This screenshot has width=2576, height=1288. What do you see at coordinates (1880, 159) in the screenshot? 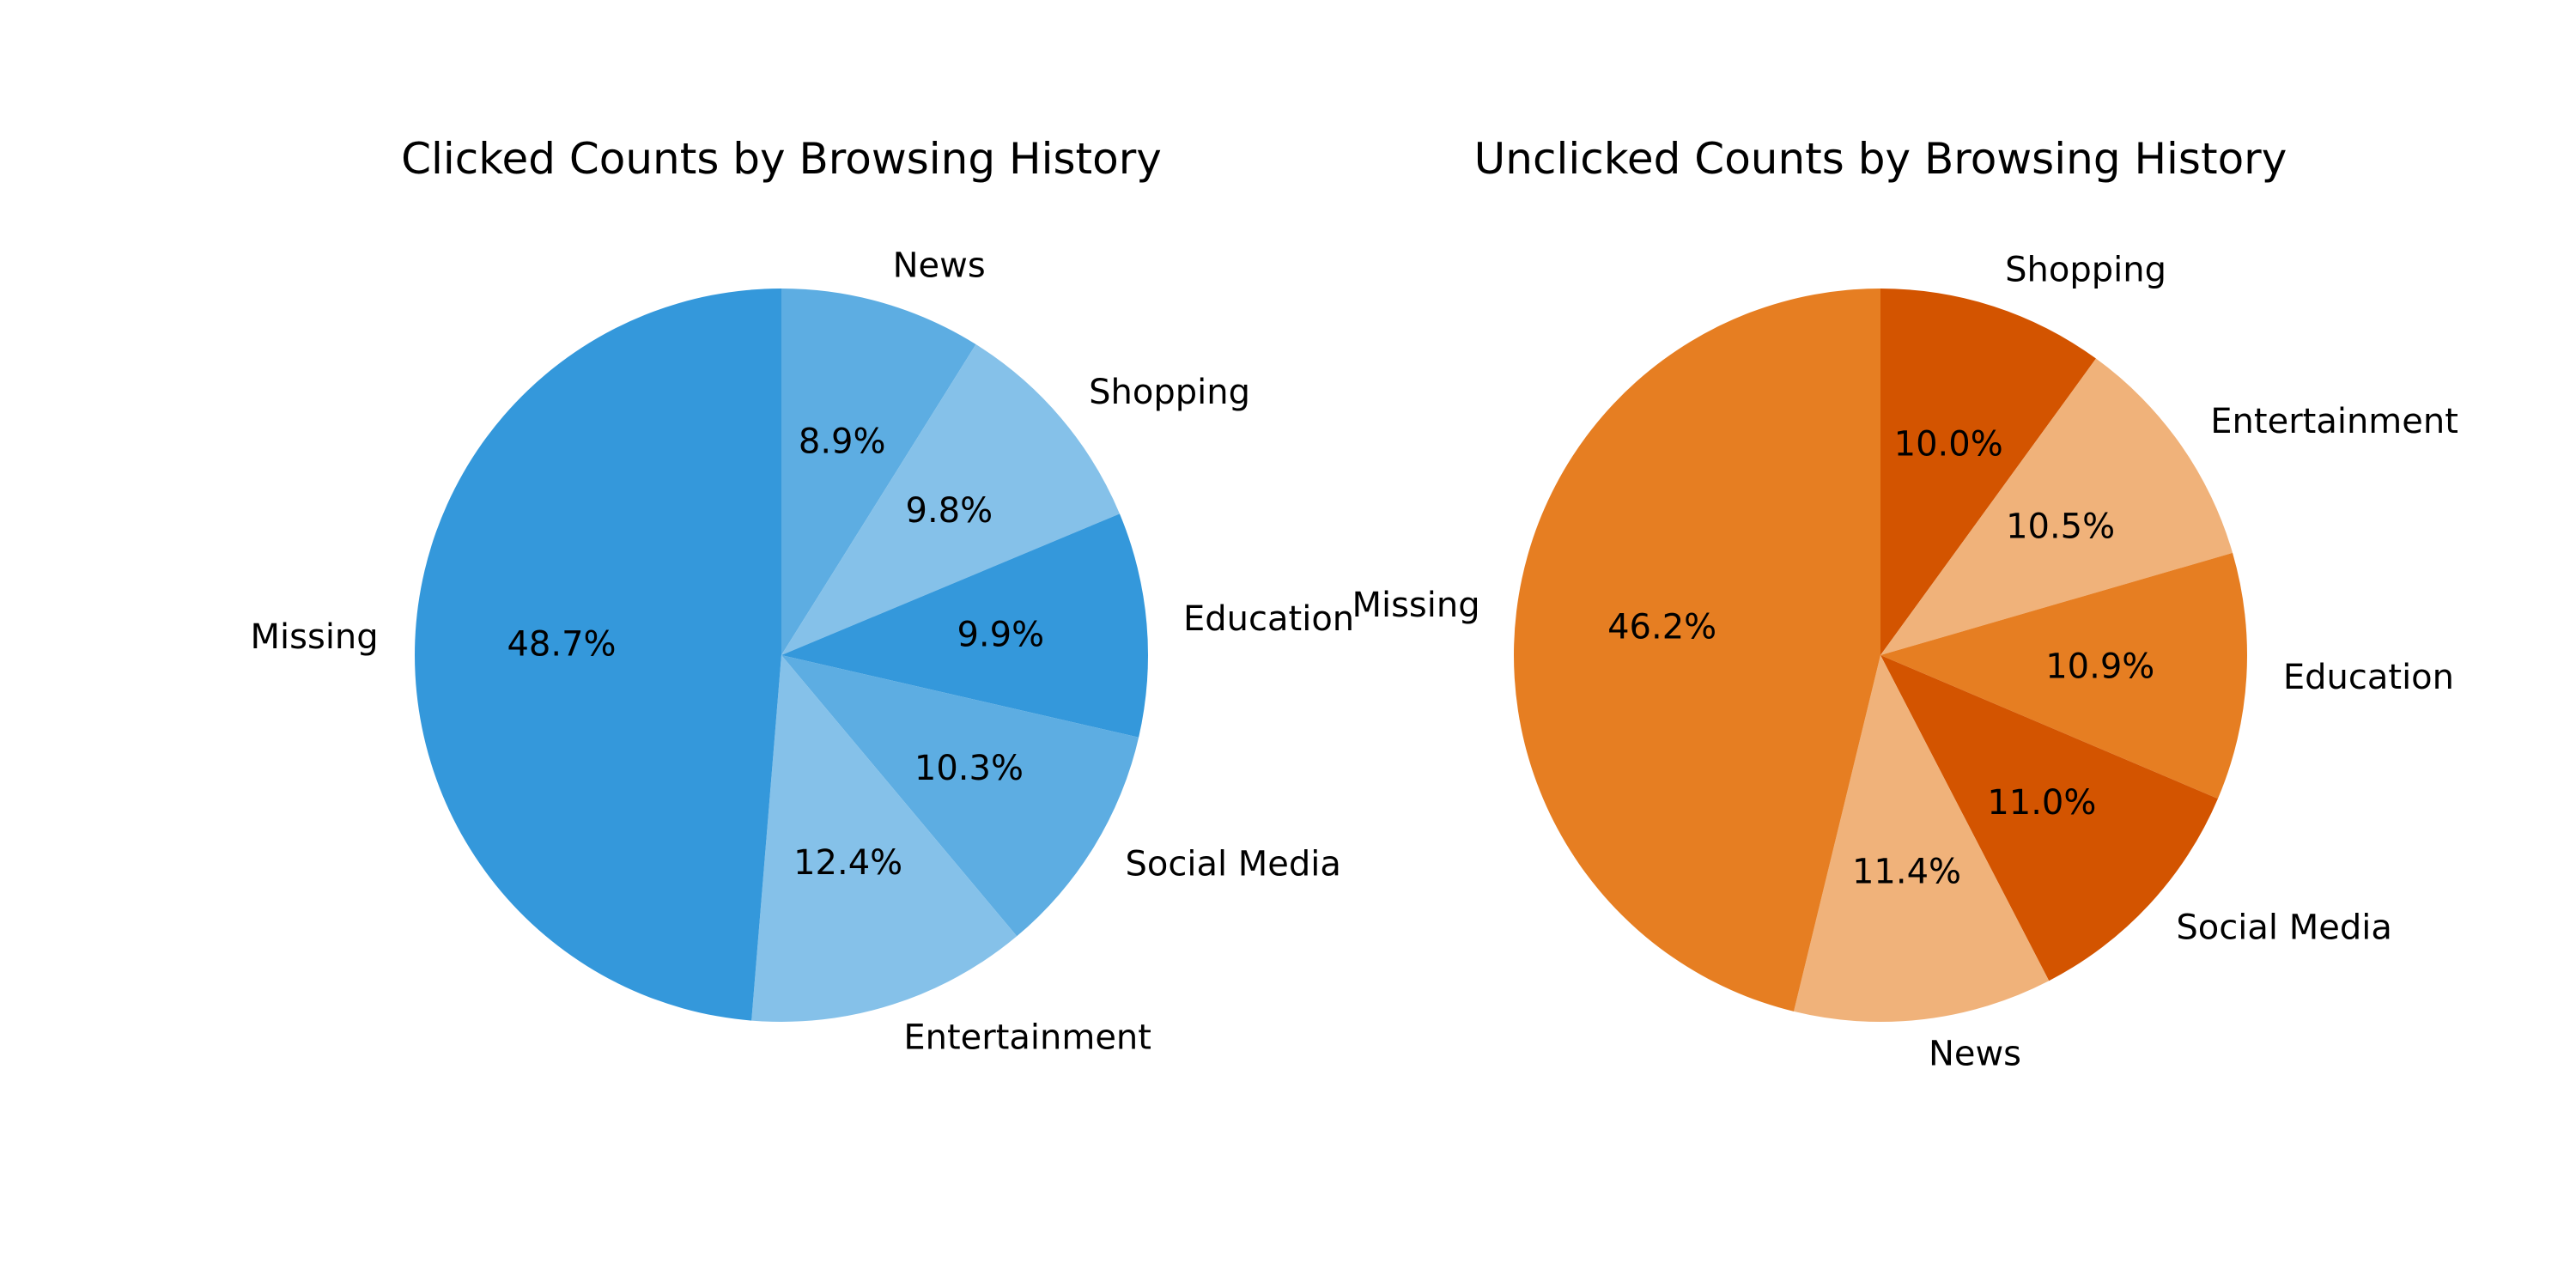
I see `chart-title: Unclicked Counts by Browsing History` at bounding box center [1880, 159].